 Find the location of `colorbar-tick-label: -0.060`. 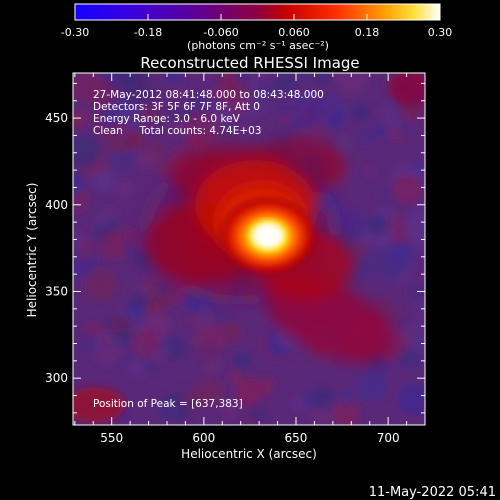

colorbar-tick-label: -0.060 is located at coordinates (220, 32).